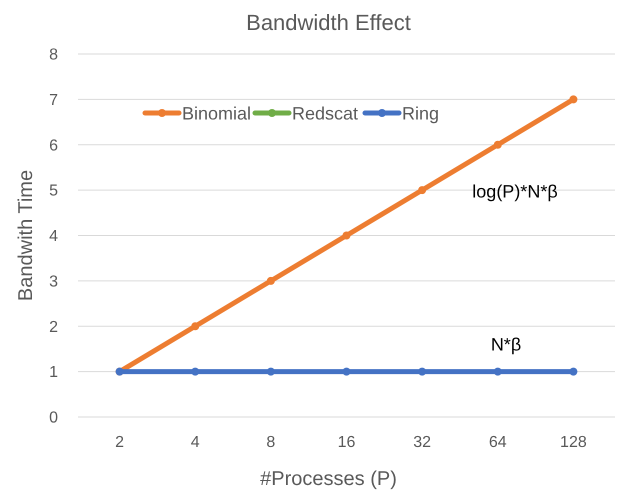  Describe the element at coordinates (217, 113) in the screenshot. I see `legend-label: Binomial` at that location.